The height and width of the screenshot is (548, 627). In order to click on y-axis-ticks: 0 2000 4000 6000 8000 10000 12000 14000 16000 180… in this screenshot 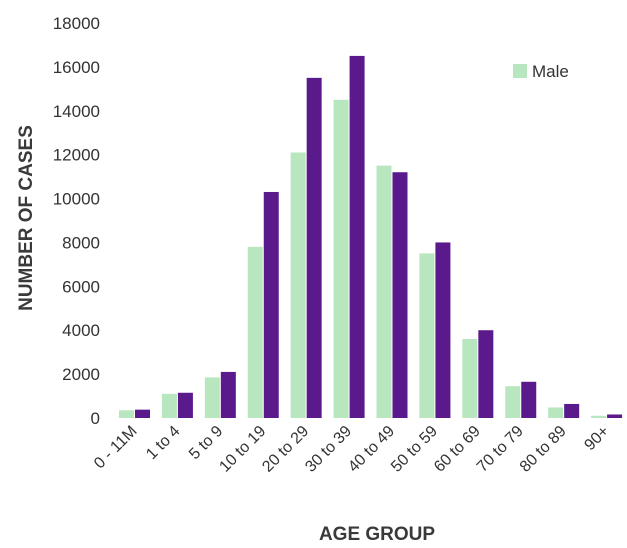, I will do `click(76, 221)`.